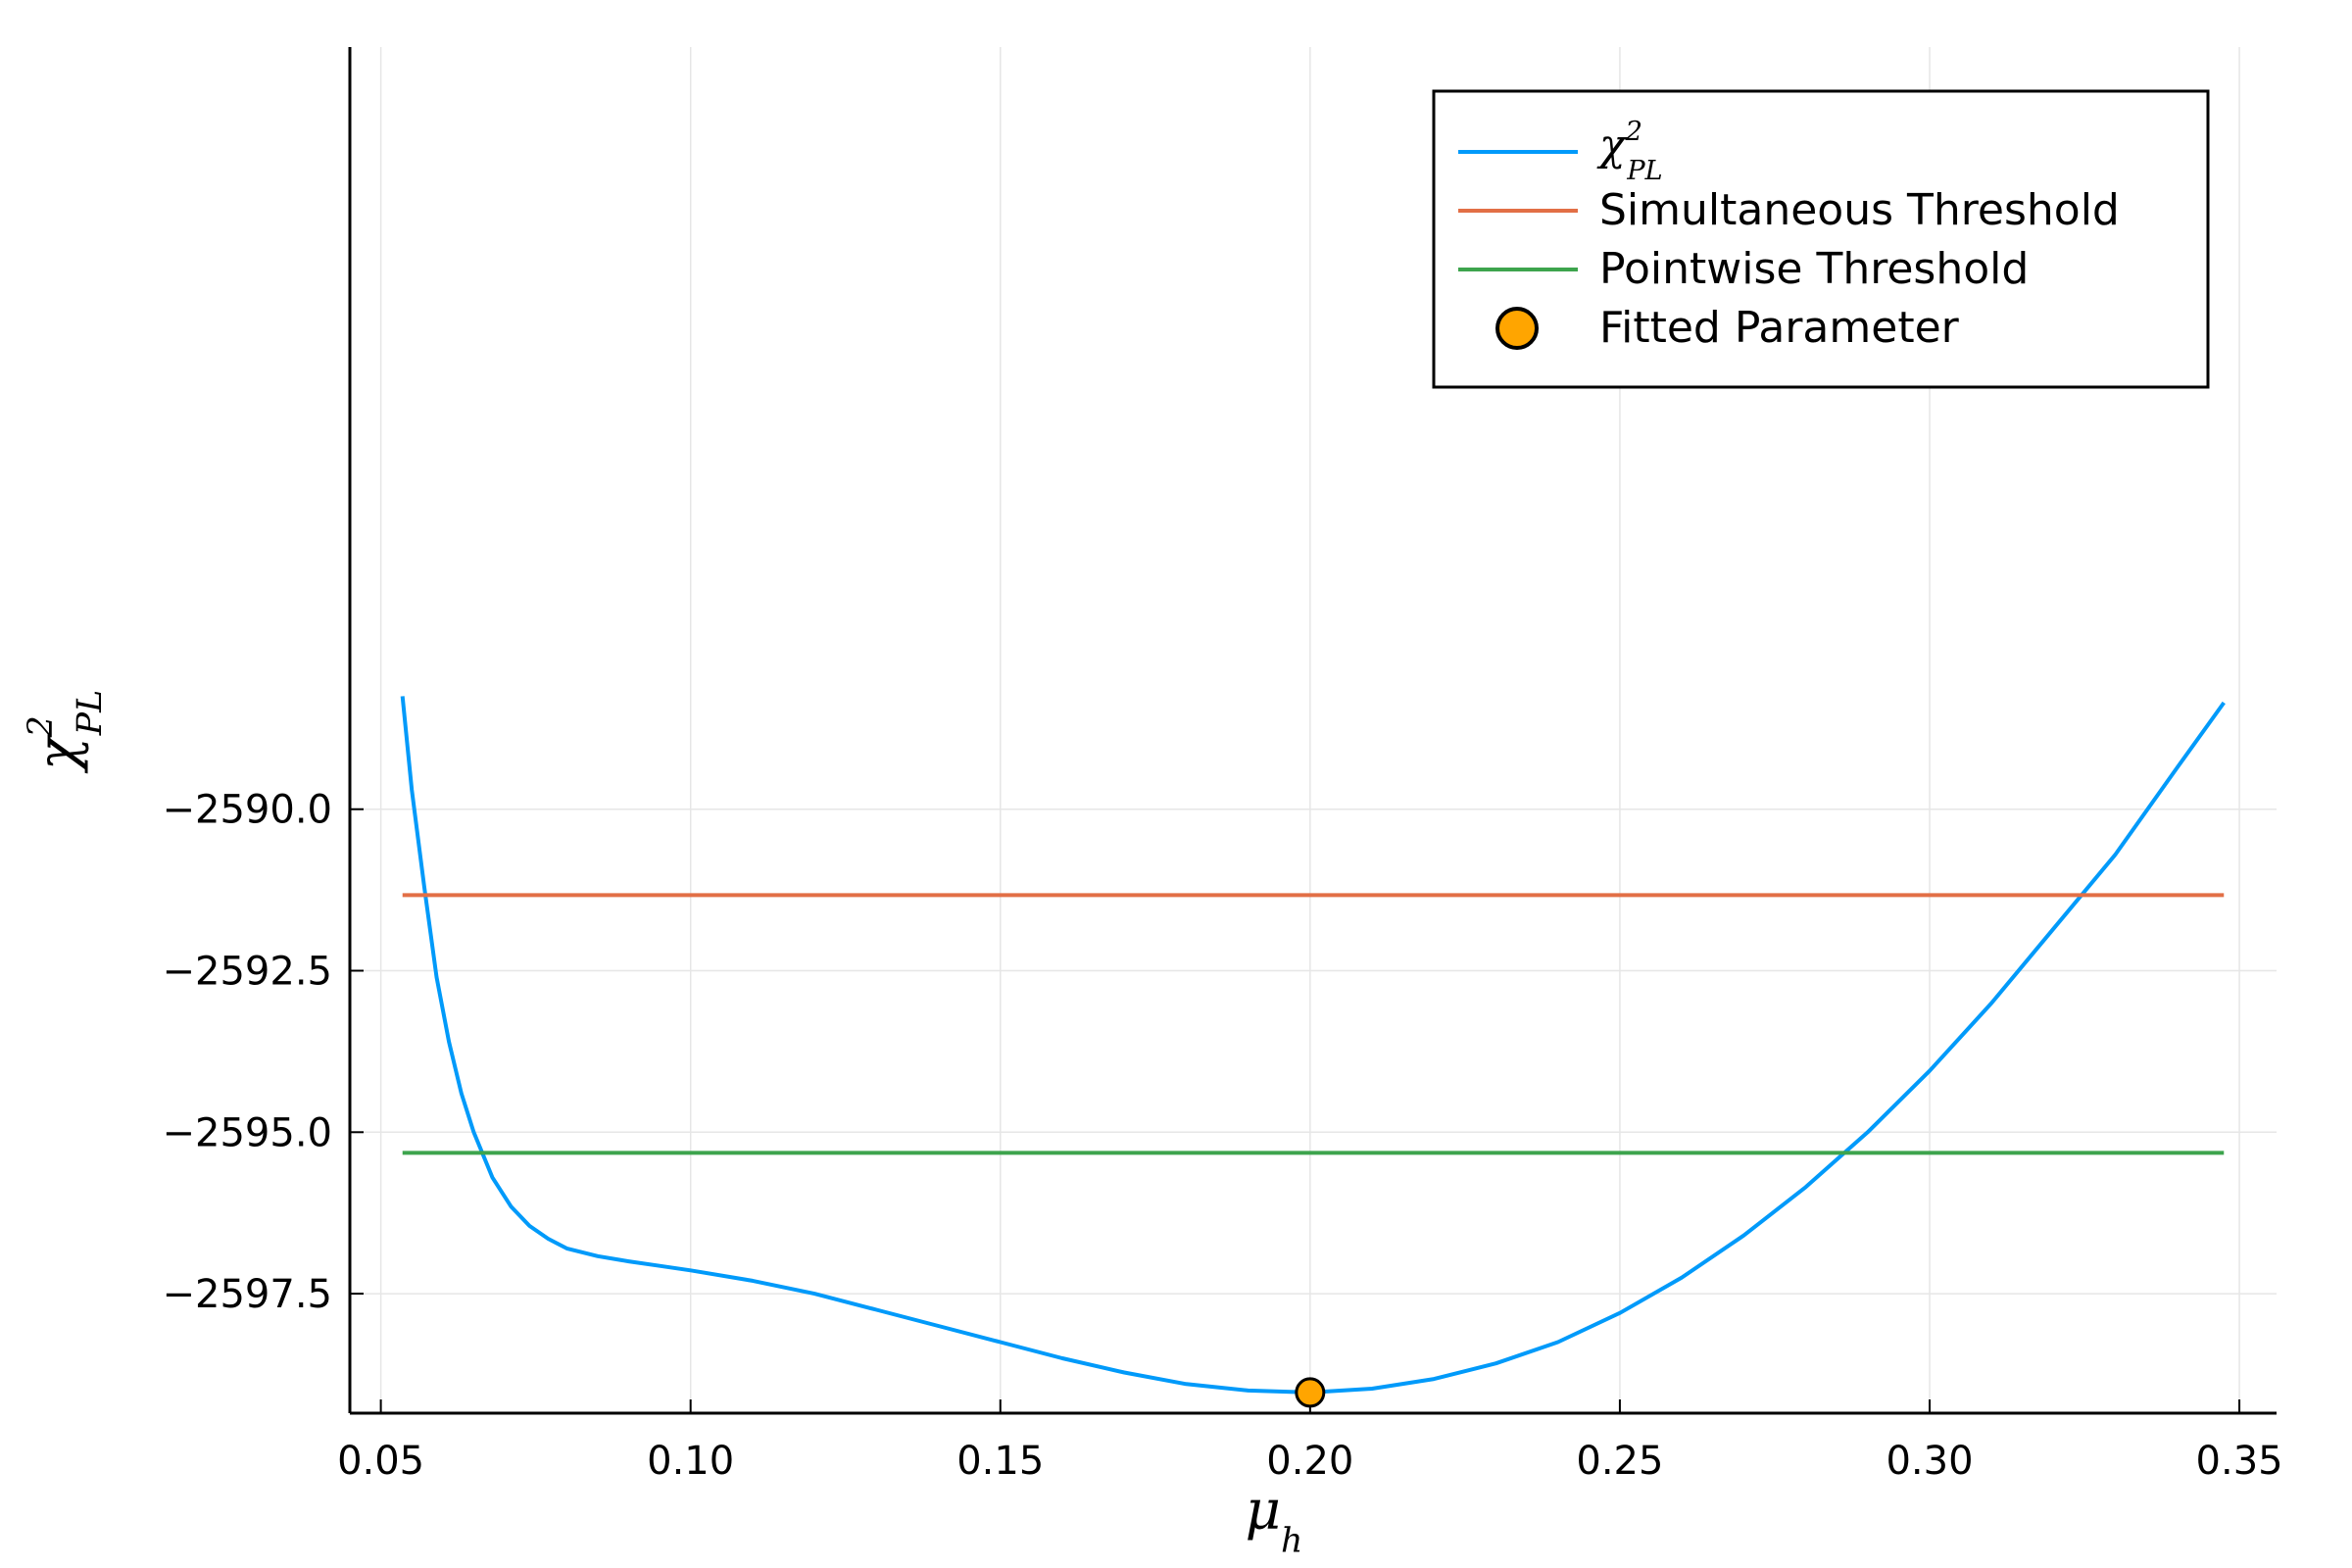 This screenshot has height=1568, width=2352. What do you see at coordinates (690, 1461) in the screenshot?
I see `x-tick-label: 0.10` at bounding box center [690, 1461].